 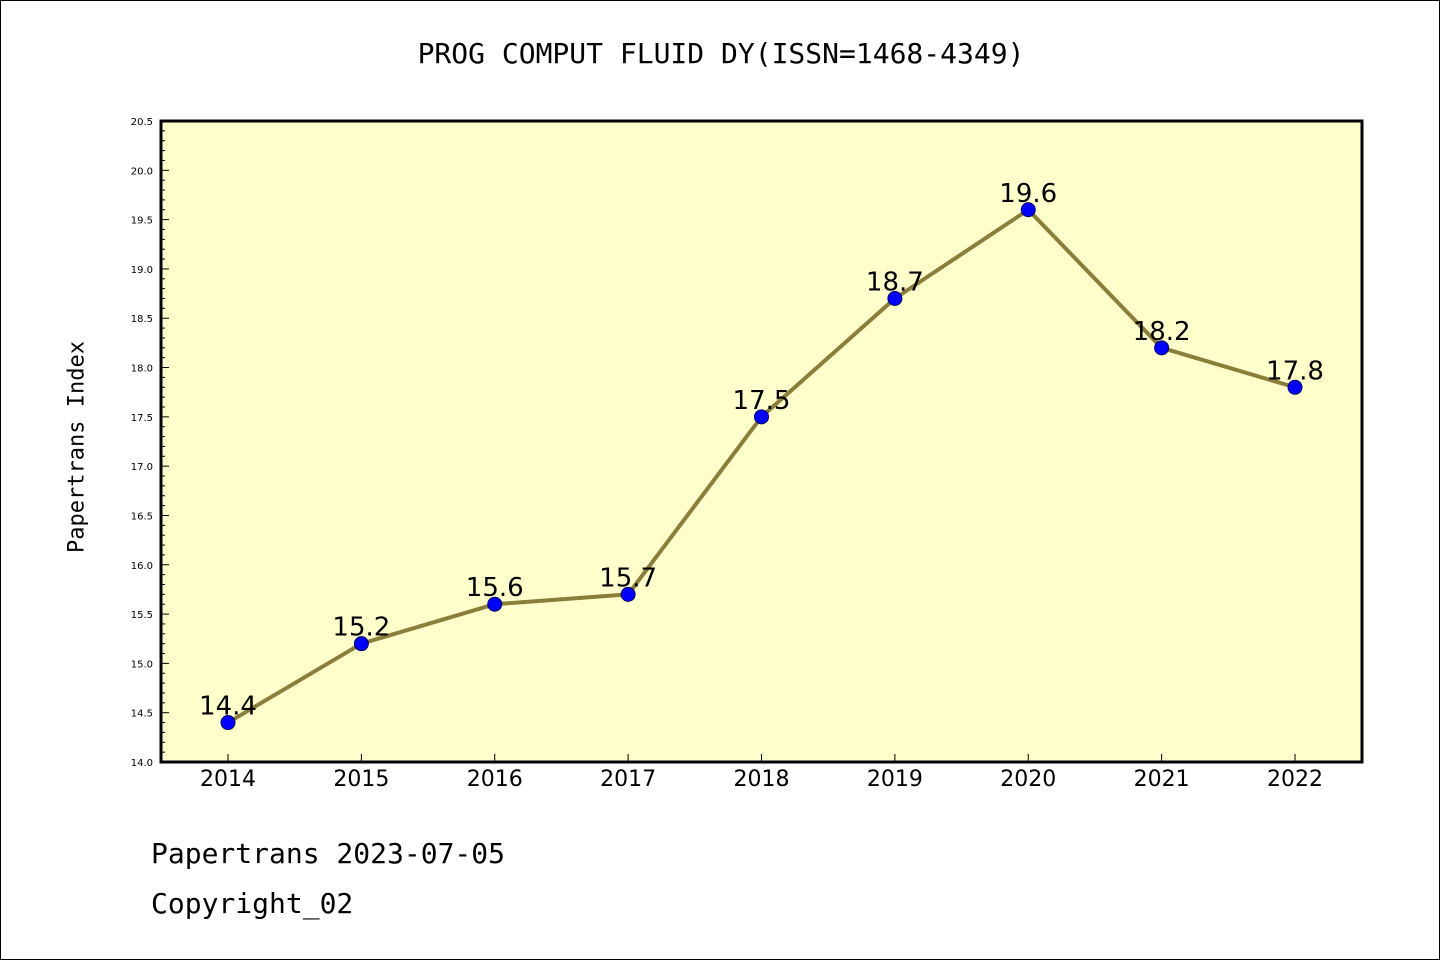 I want to click on y-tick-label: 16.0, so click(x=142, y=566).